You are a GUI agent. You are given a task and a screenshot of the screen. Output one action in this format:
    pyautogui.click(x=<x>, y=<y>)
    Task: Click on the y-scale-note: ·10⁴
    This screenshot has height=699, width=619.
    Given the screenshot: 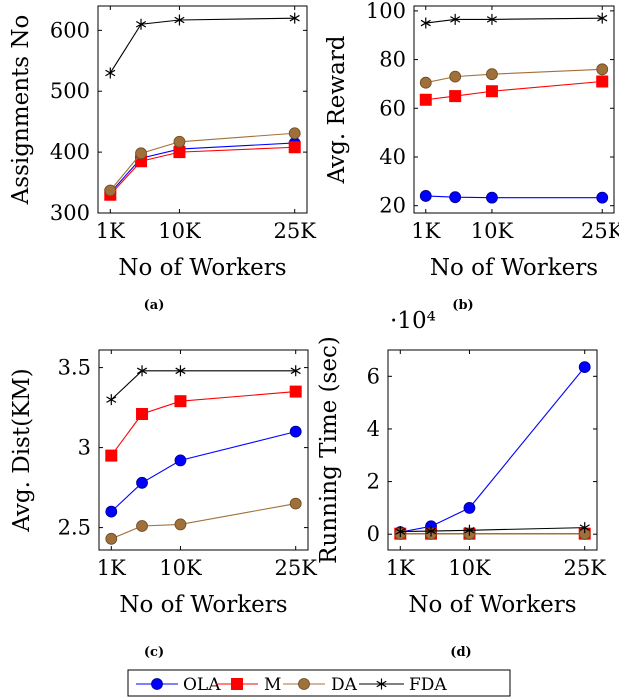 What is the action you would take?
    pyautogui.click(x=413, y=321)
    